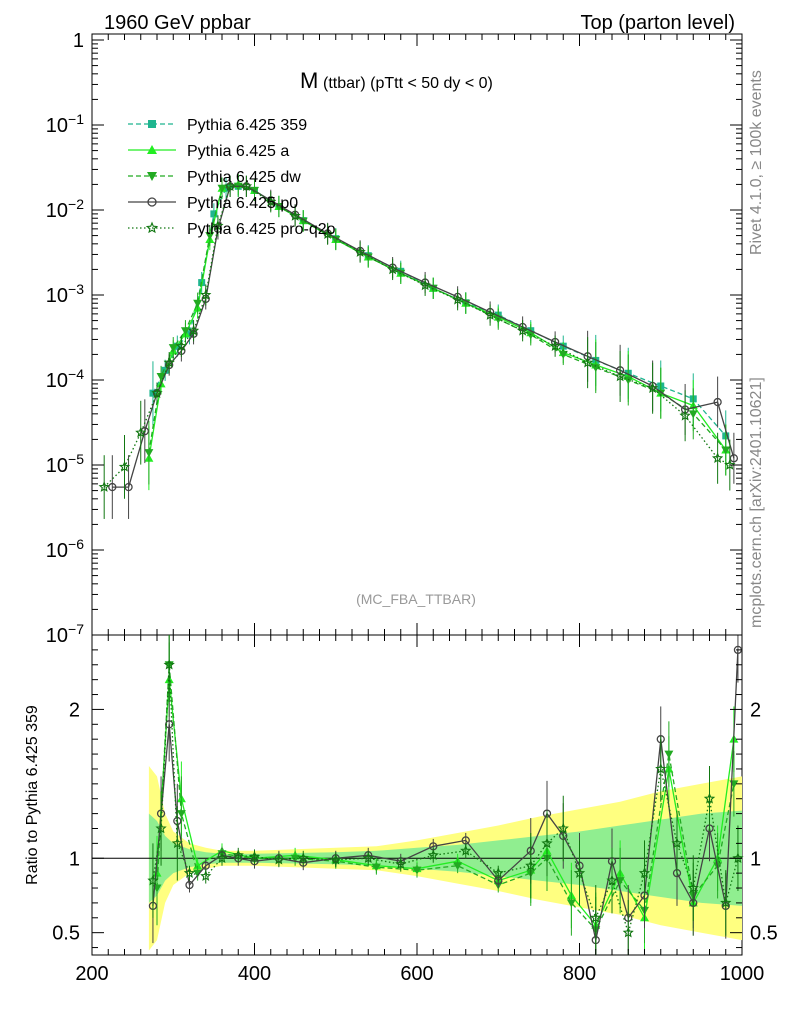  What do you see at coordinates (208, 151) in the screenshot?
I see `legend-item-a: Pythia 6.425 a` at bounding box center [208, 151].